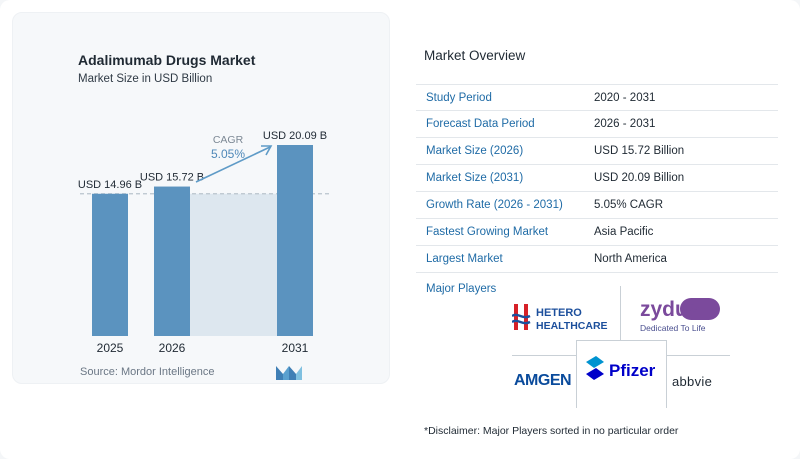  I want to click on data-label-2031: USD 20.09 B, so click(295, 136).